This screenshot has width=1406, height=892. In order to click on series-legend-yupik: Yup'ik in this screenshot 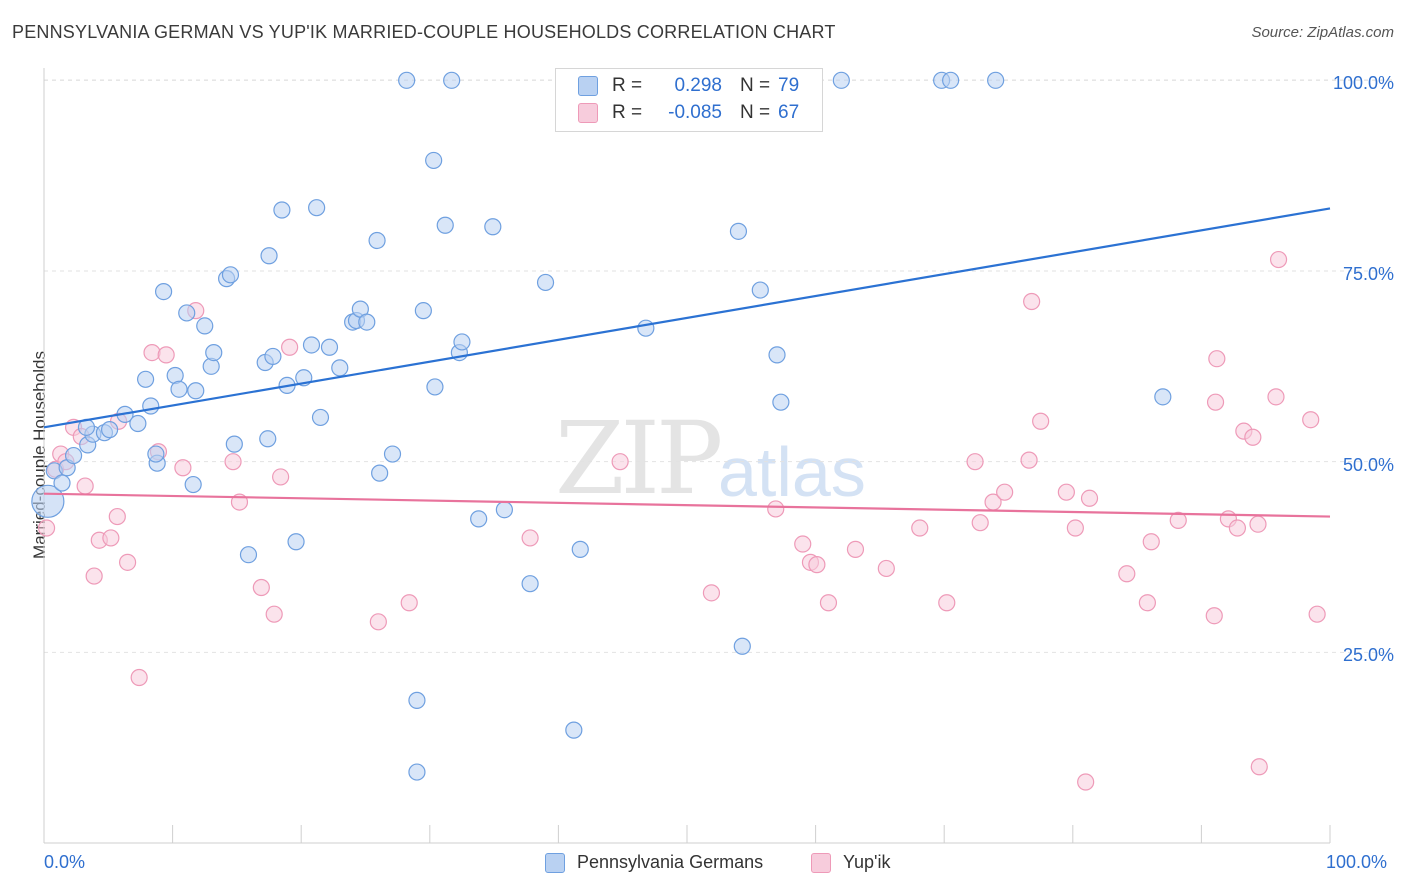, I will do `click(850, 862)`.